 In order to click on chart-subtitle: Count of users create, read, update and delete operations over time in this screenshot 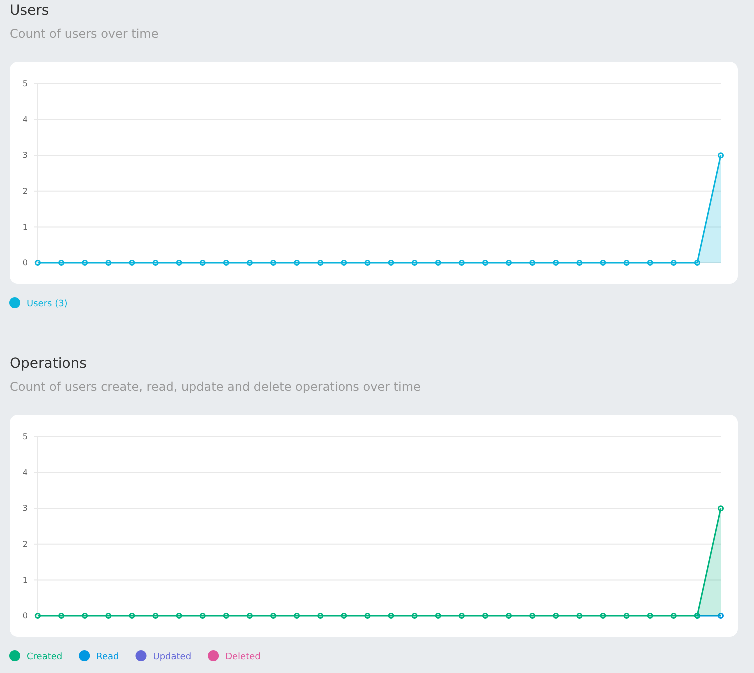, I will do `click(215, 387)`.